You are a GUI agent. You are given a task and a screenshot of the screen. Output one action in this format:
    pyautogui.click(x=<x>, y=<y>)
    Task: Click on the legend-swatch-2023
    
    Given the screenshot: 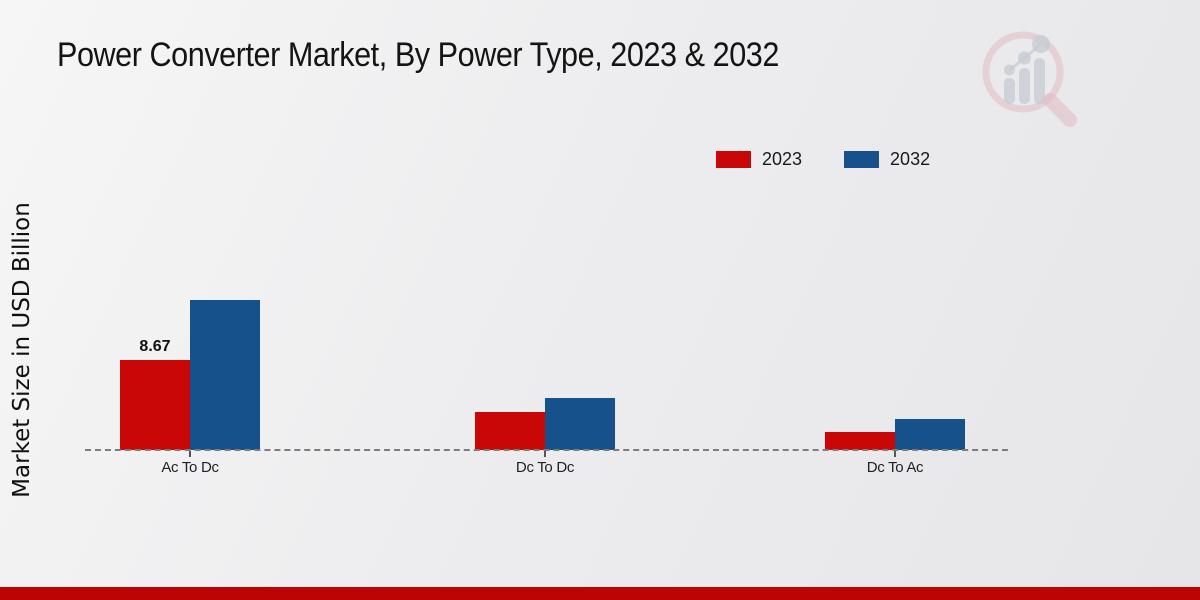 What is the action you would take?
    pyautogui.click(x=733, y=159)
    